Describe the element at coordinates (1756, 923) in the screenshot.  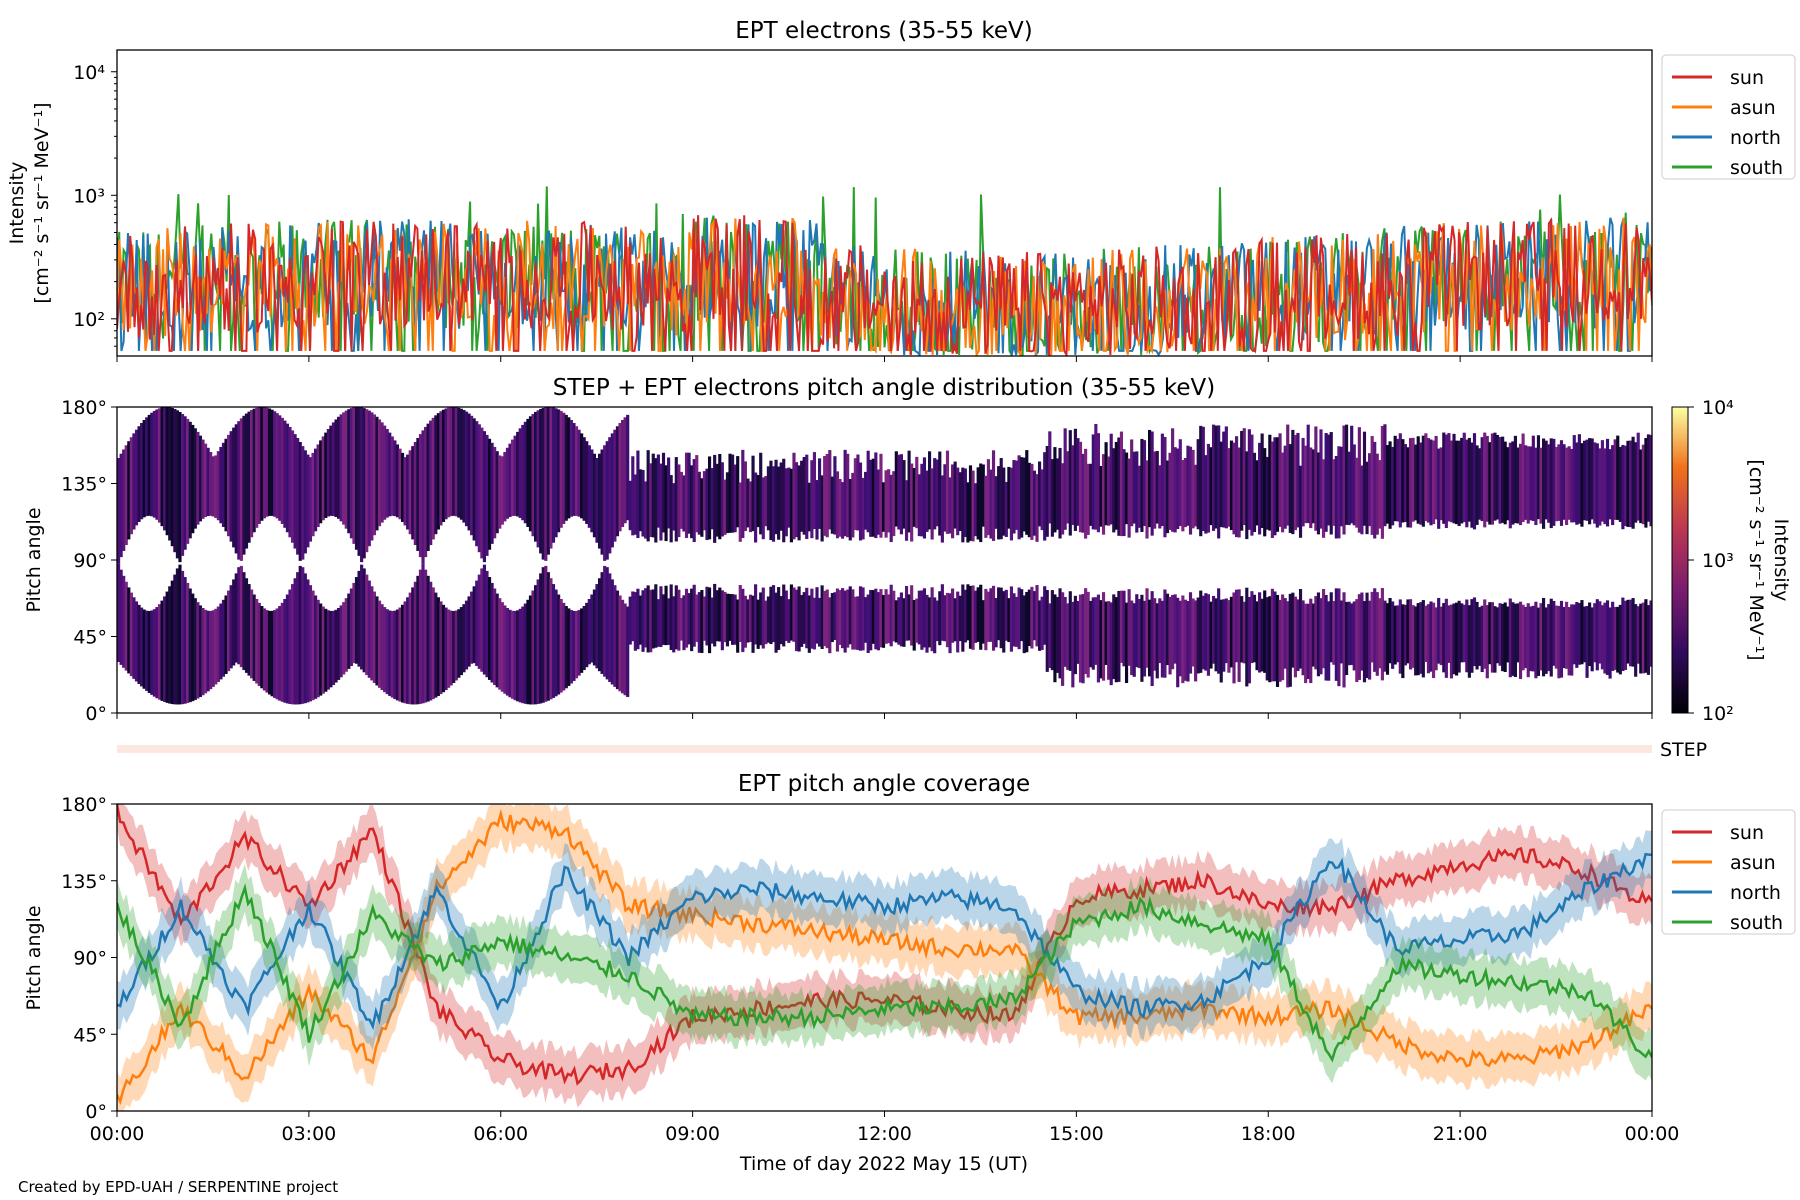
I see `legend-label-south: south` at that location.